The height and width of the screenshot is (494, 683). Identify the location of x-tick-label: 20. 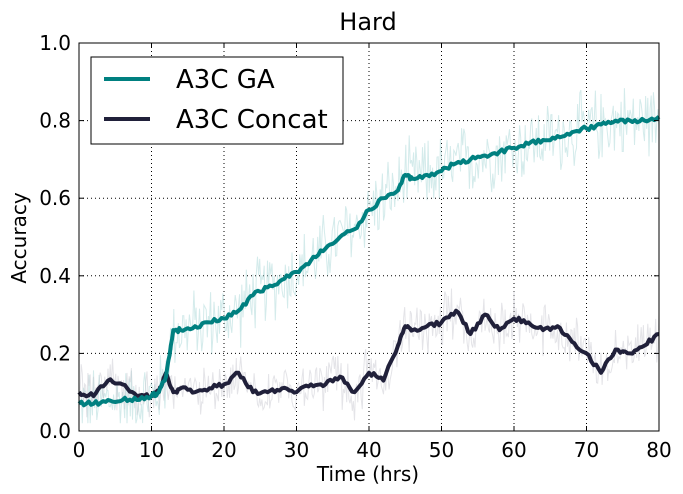
(223, 450).